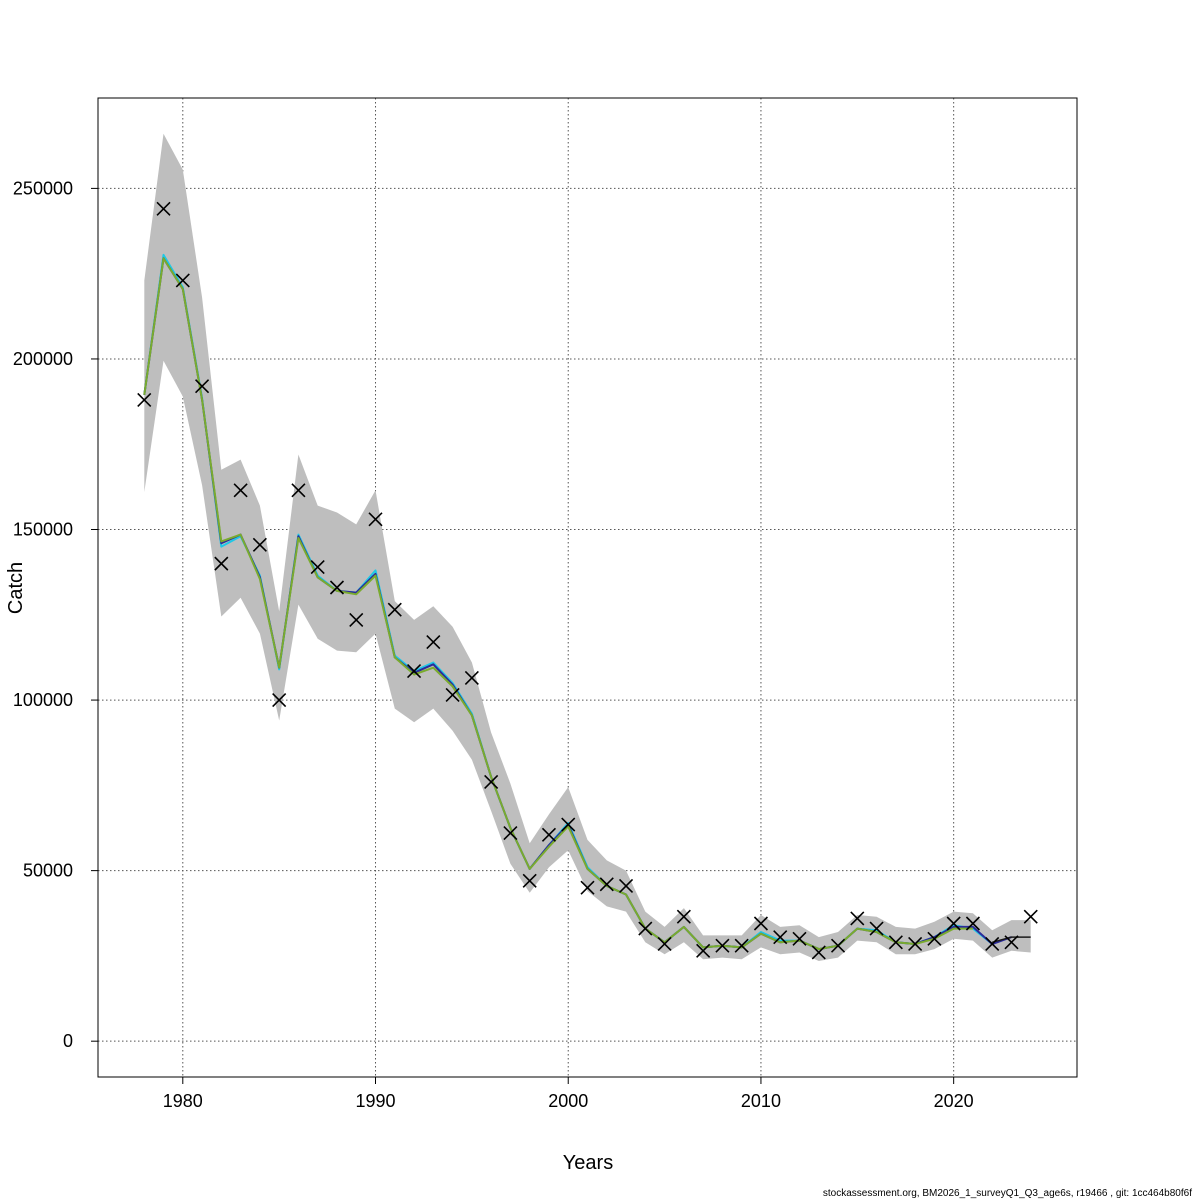 The height and width of the screenshot is (1200, 1200). Describe the element at coordinates (43, 700) in the screenshot. I see `y-tick-label: 100000` at that location.